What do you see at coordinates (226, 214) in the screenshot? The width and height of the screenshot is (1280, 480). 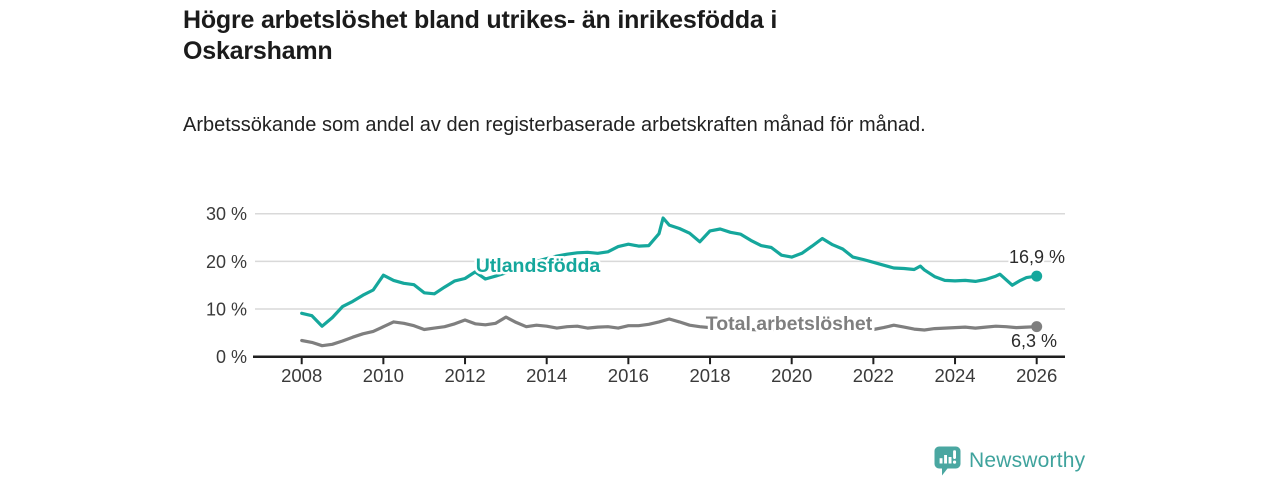 I see `y-tick-label: 30 %` at bounding box center [226, 214].